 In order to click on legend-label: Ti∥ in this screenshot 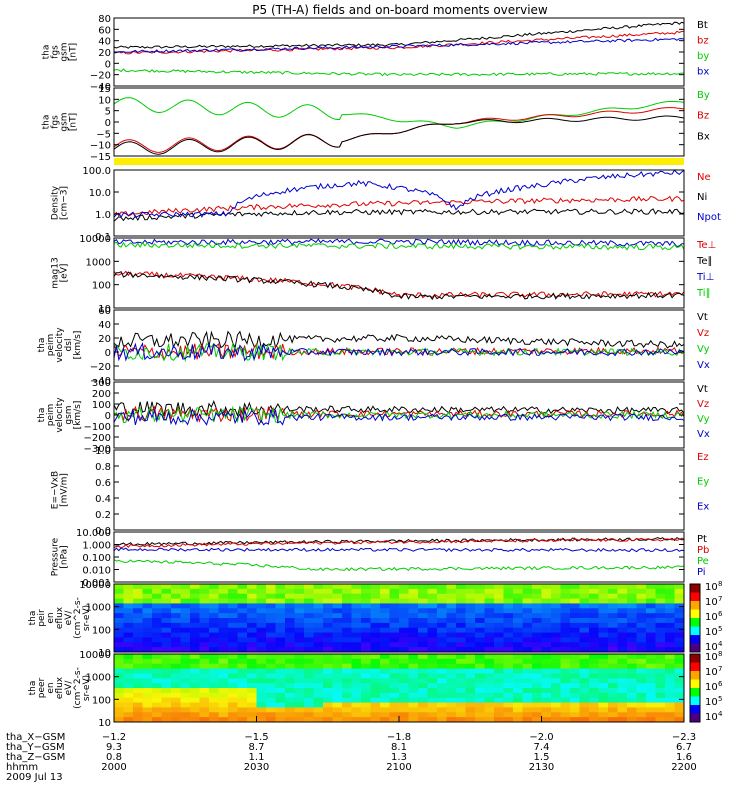, I will do `click(703, 293)`.